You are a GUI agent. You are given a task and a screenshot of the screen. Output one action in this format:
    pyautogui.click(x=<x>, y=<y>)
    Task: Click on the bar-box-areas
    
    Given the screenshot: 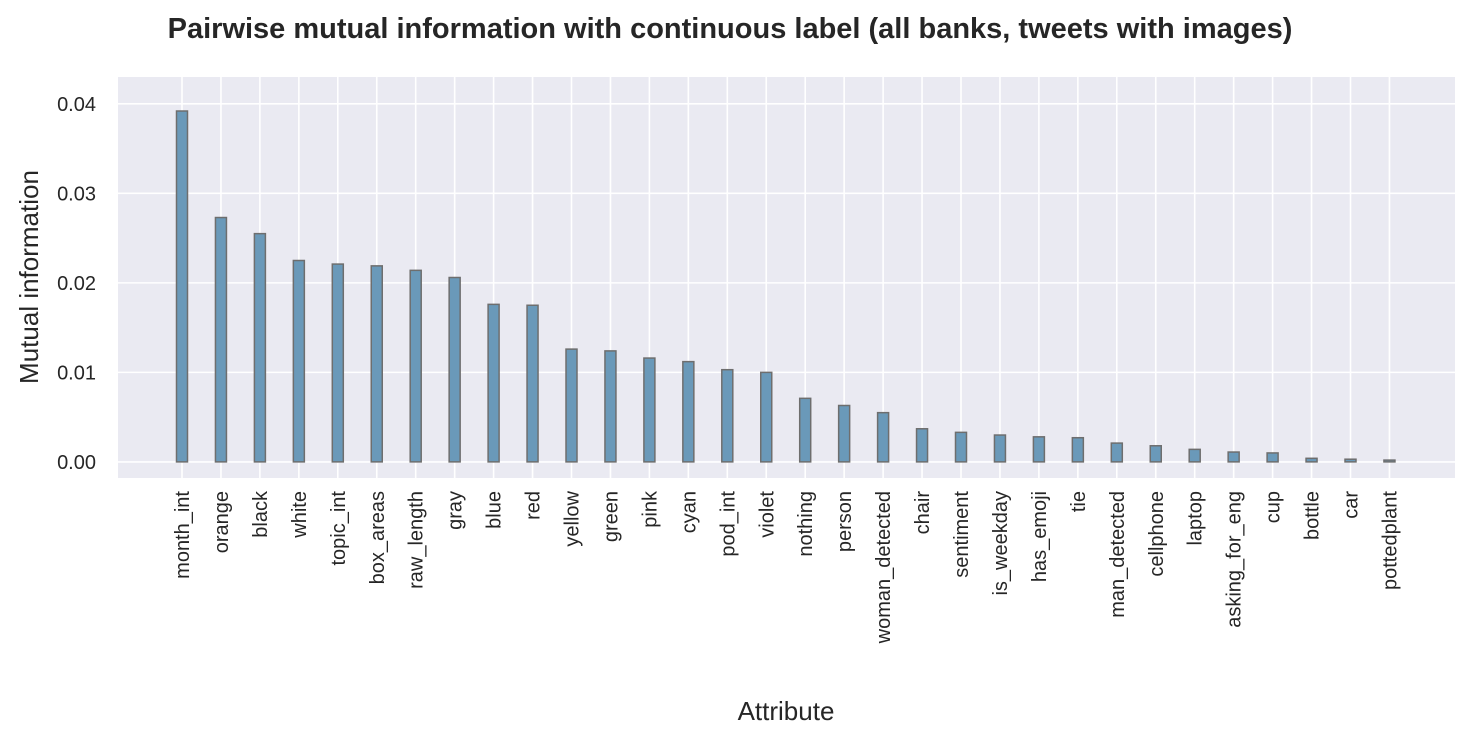 What is the action you would take?
    pyautogui.click(x=376, y=364)
    